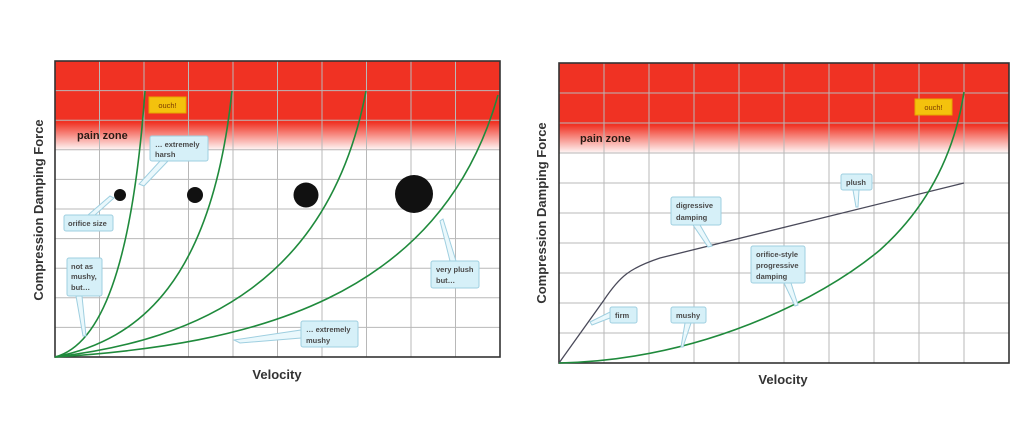 The height and width of the screenshot is (427, 1024). What do you see at coordinates (688, 327) in the screenshot?
I see `callout-mushy: mushy` at bounding box center [688, 327].